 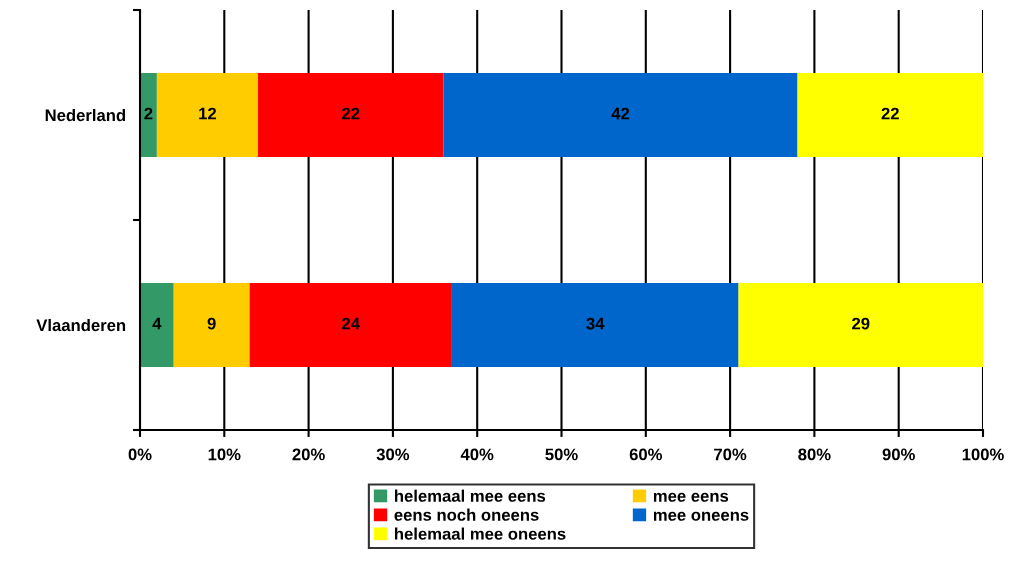 What do you see at coordinates (701, 516) in the screenshot?
I see `legend-label: mee oneens` at bounding box center [701, 516].